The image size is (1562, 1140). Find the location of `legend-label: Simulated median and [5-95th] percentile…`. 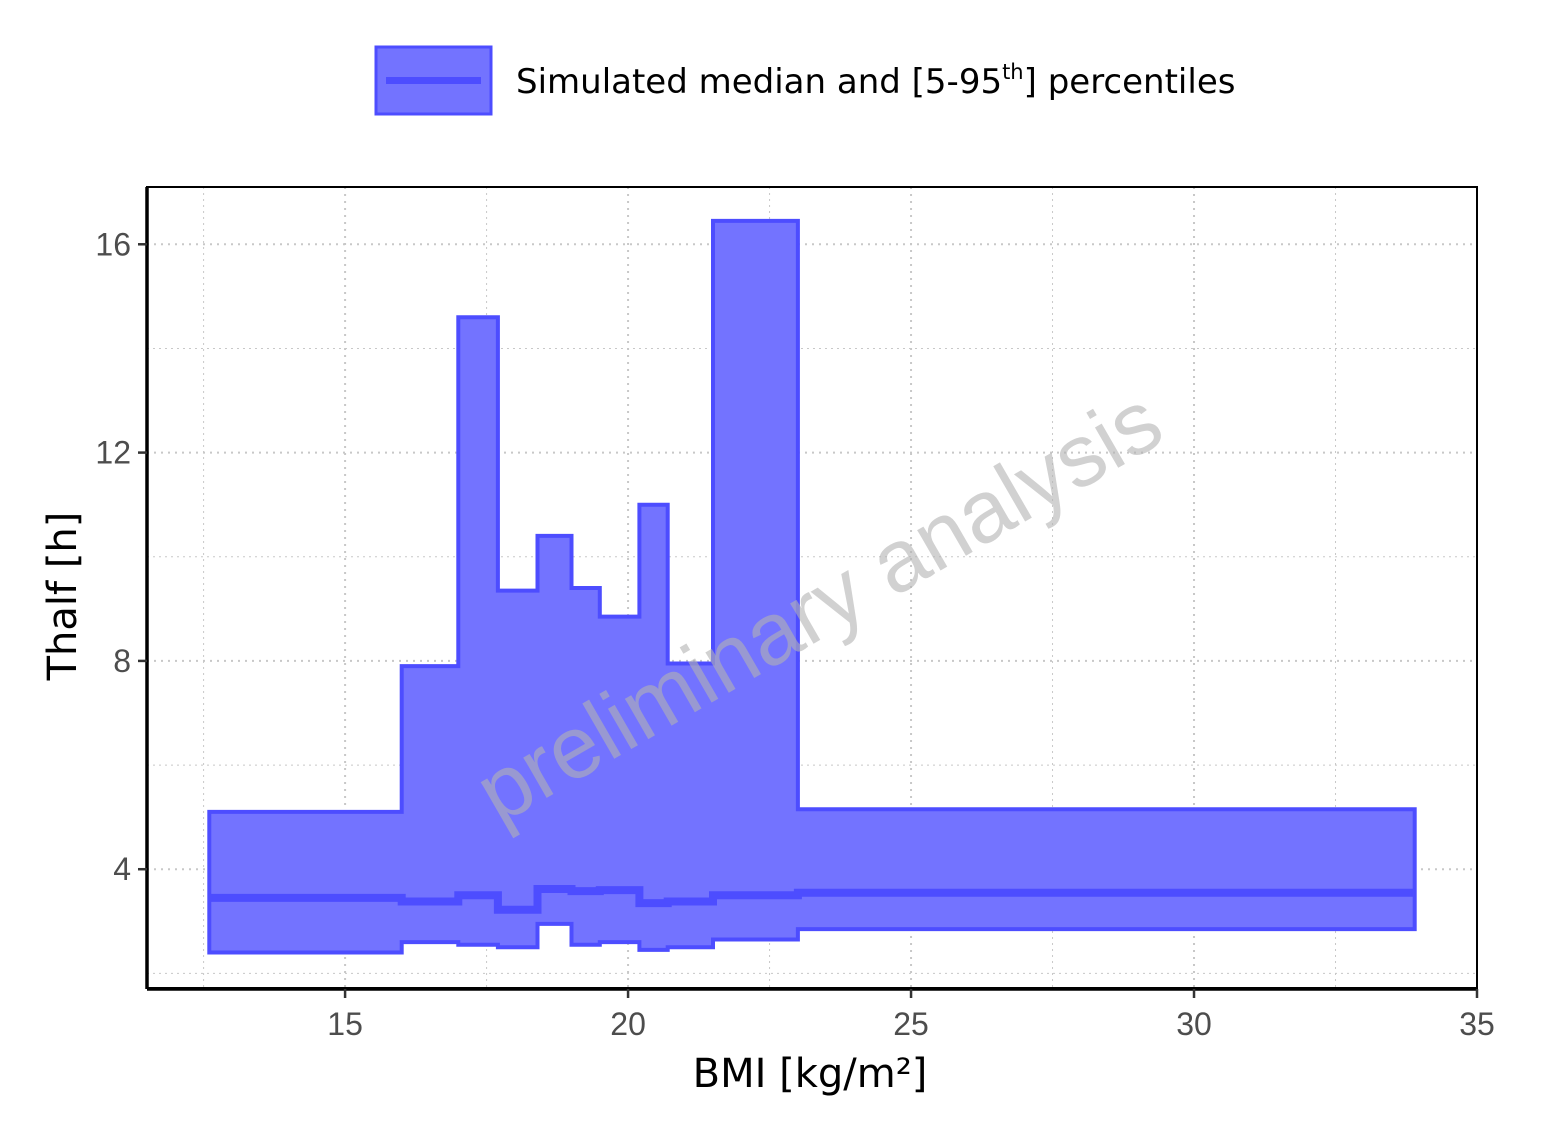

legend-label: Simulated median and [5-95th] percentile… is located at coordinates (875, 81).